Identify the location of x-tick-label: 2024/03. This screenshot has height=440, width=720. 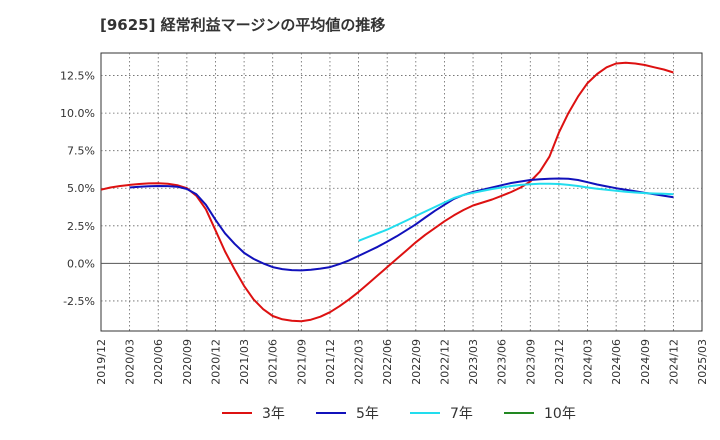
(588, 362).